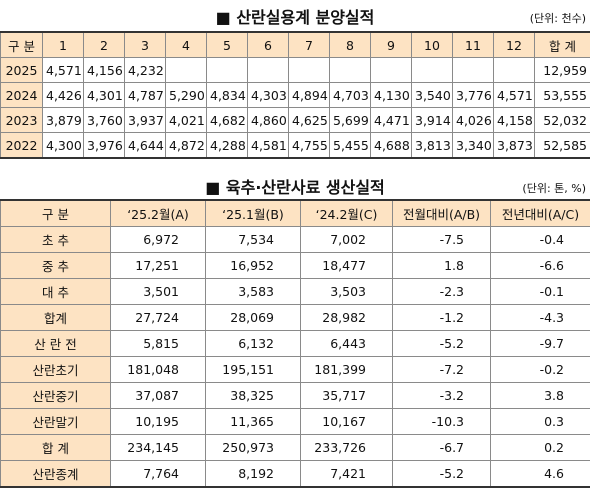 The image size is (590, 488). Describe the element at coordinates (268, 120) in the screenshot. I see `cell: 4,860` at that location.